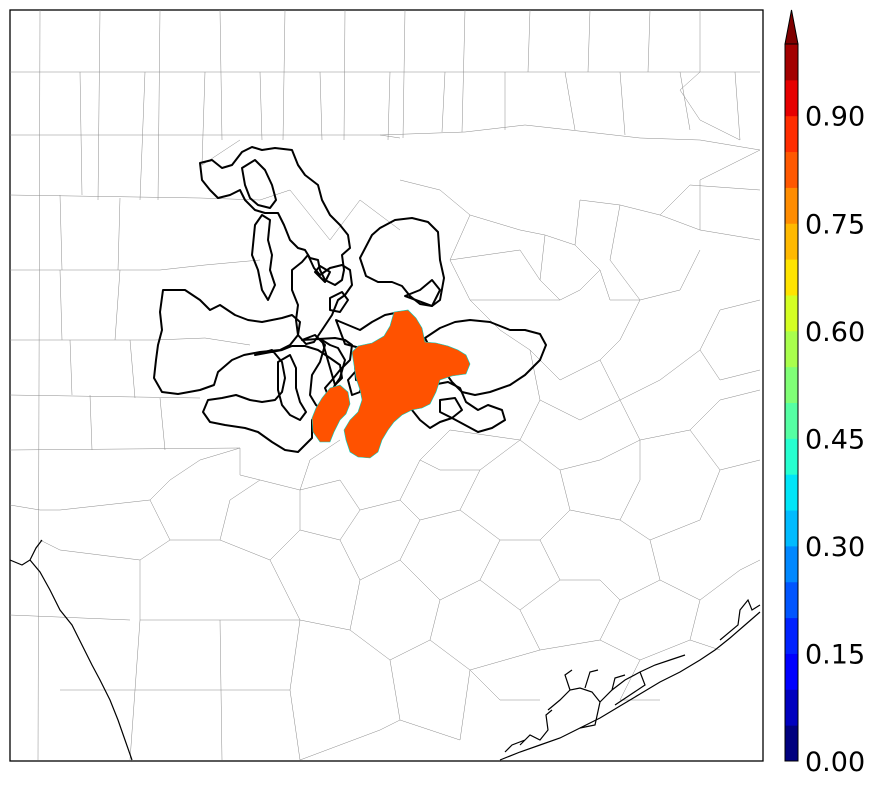  I want to click on colorbar-tick-label: 0.75, so click(835, 224).